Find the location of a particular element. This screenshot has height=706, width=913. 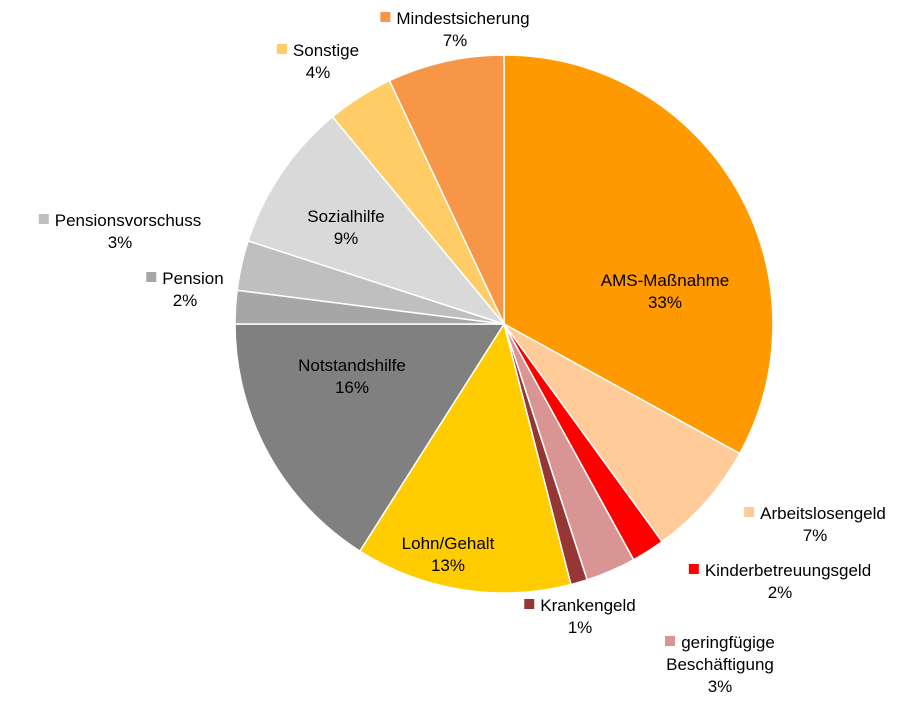

slice-label: Krankengeld 1% is located at coordinates (580, 617).